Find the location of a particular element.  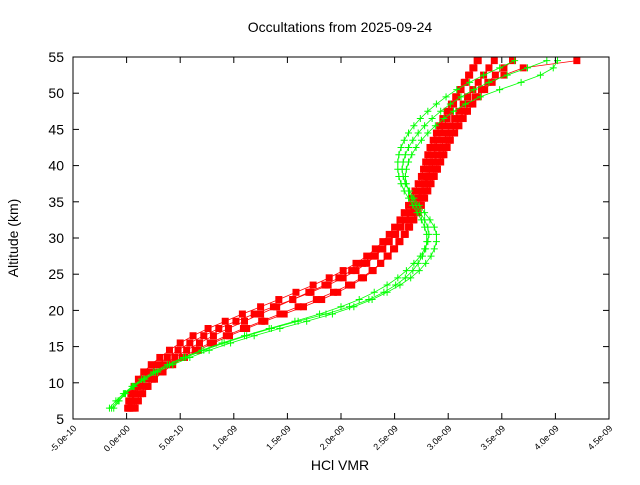

x-tick-label: 0.0e+00 is located at coordinates (117, 438).